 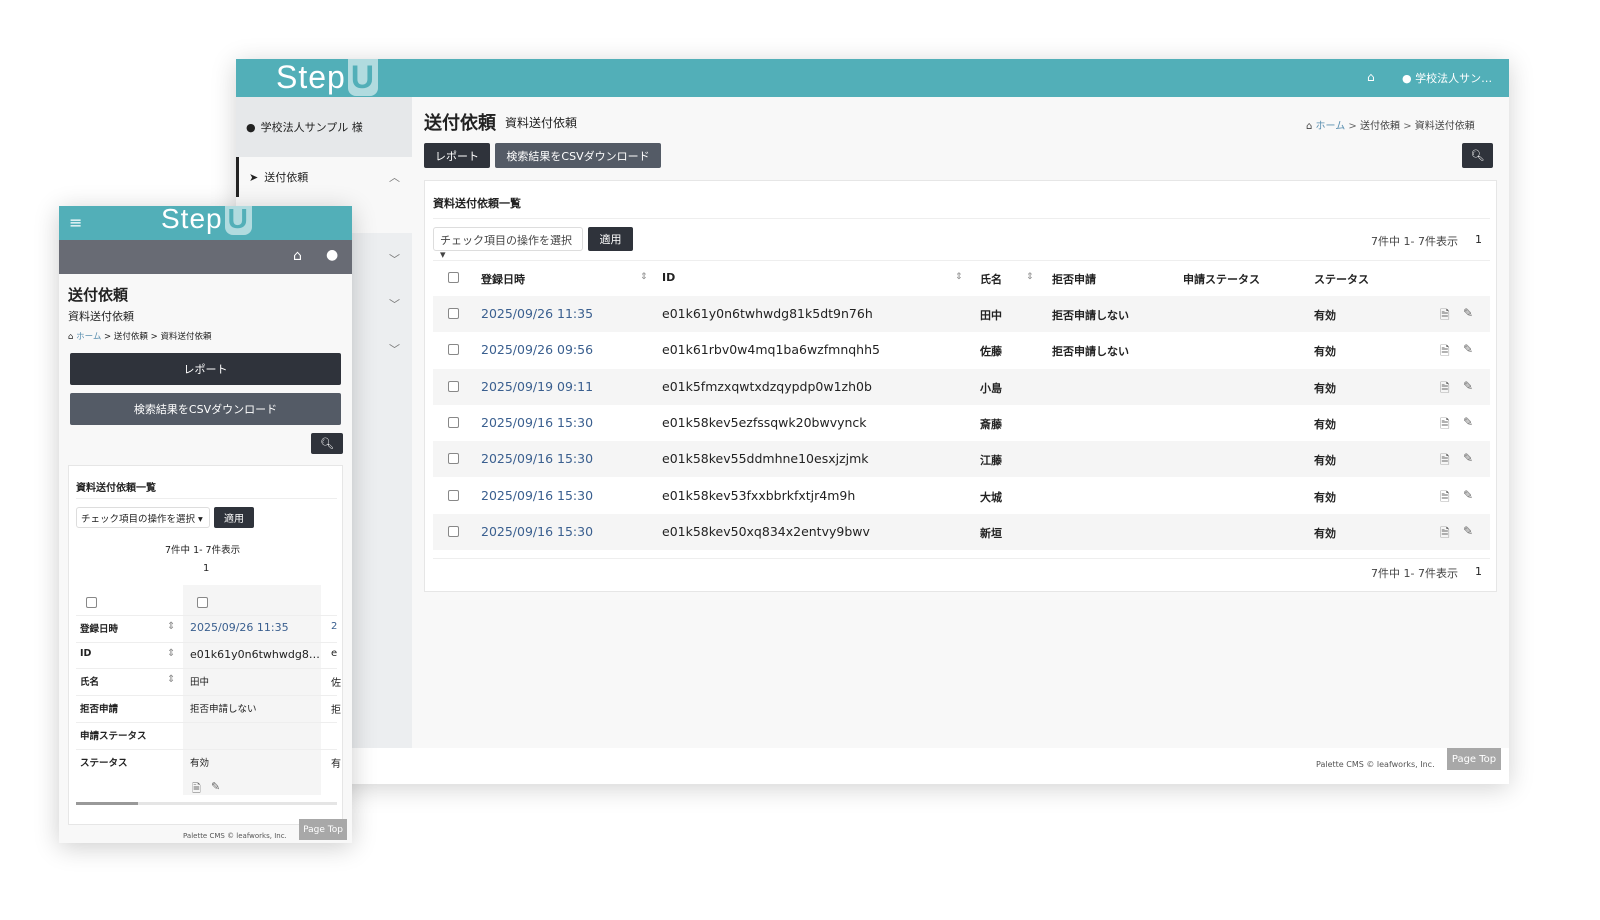 What do you see at coordinates (991, 424) in the screenshot?
I see `row-name: 斎藤` at bounding box center [991, 424].